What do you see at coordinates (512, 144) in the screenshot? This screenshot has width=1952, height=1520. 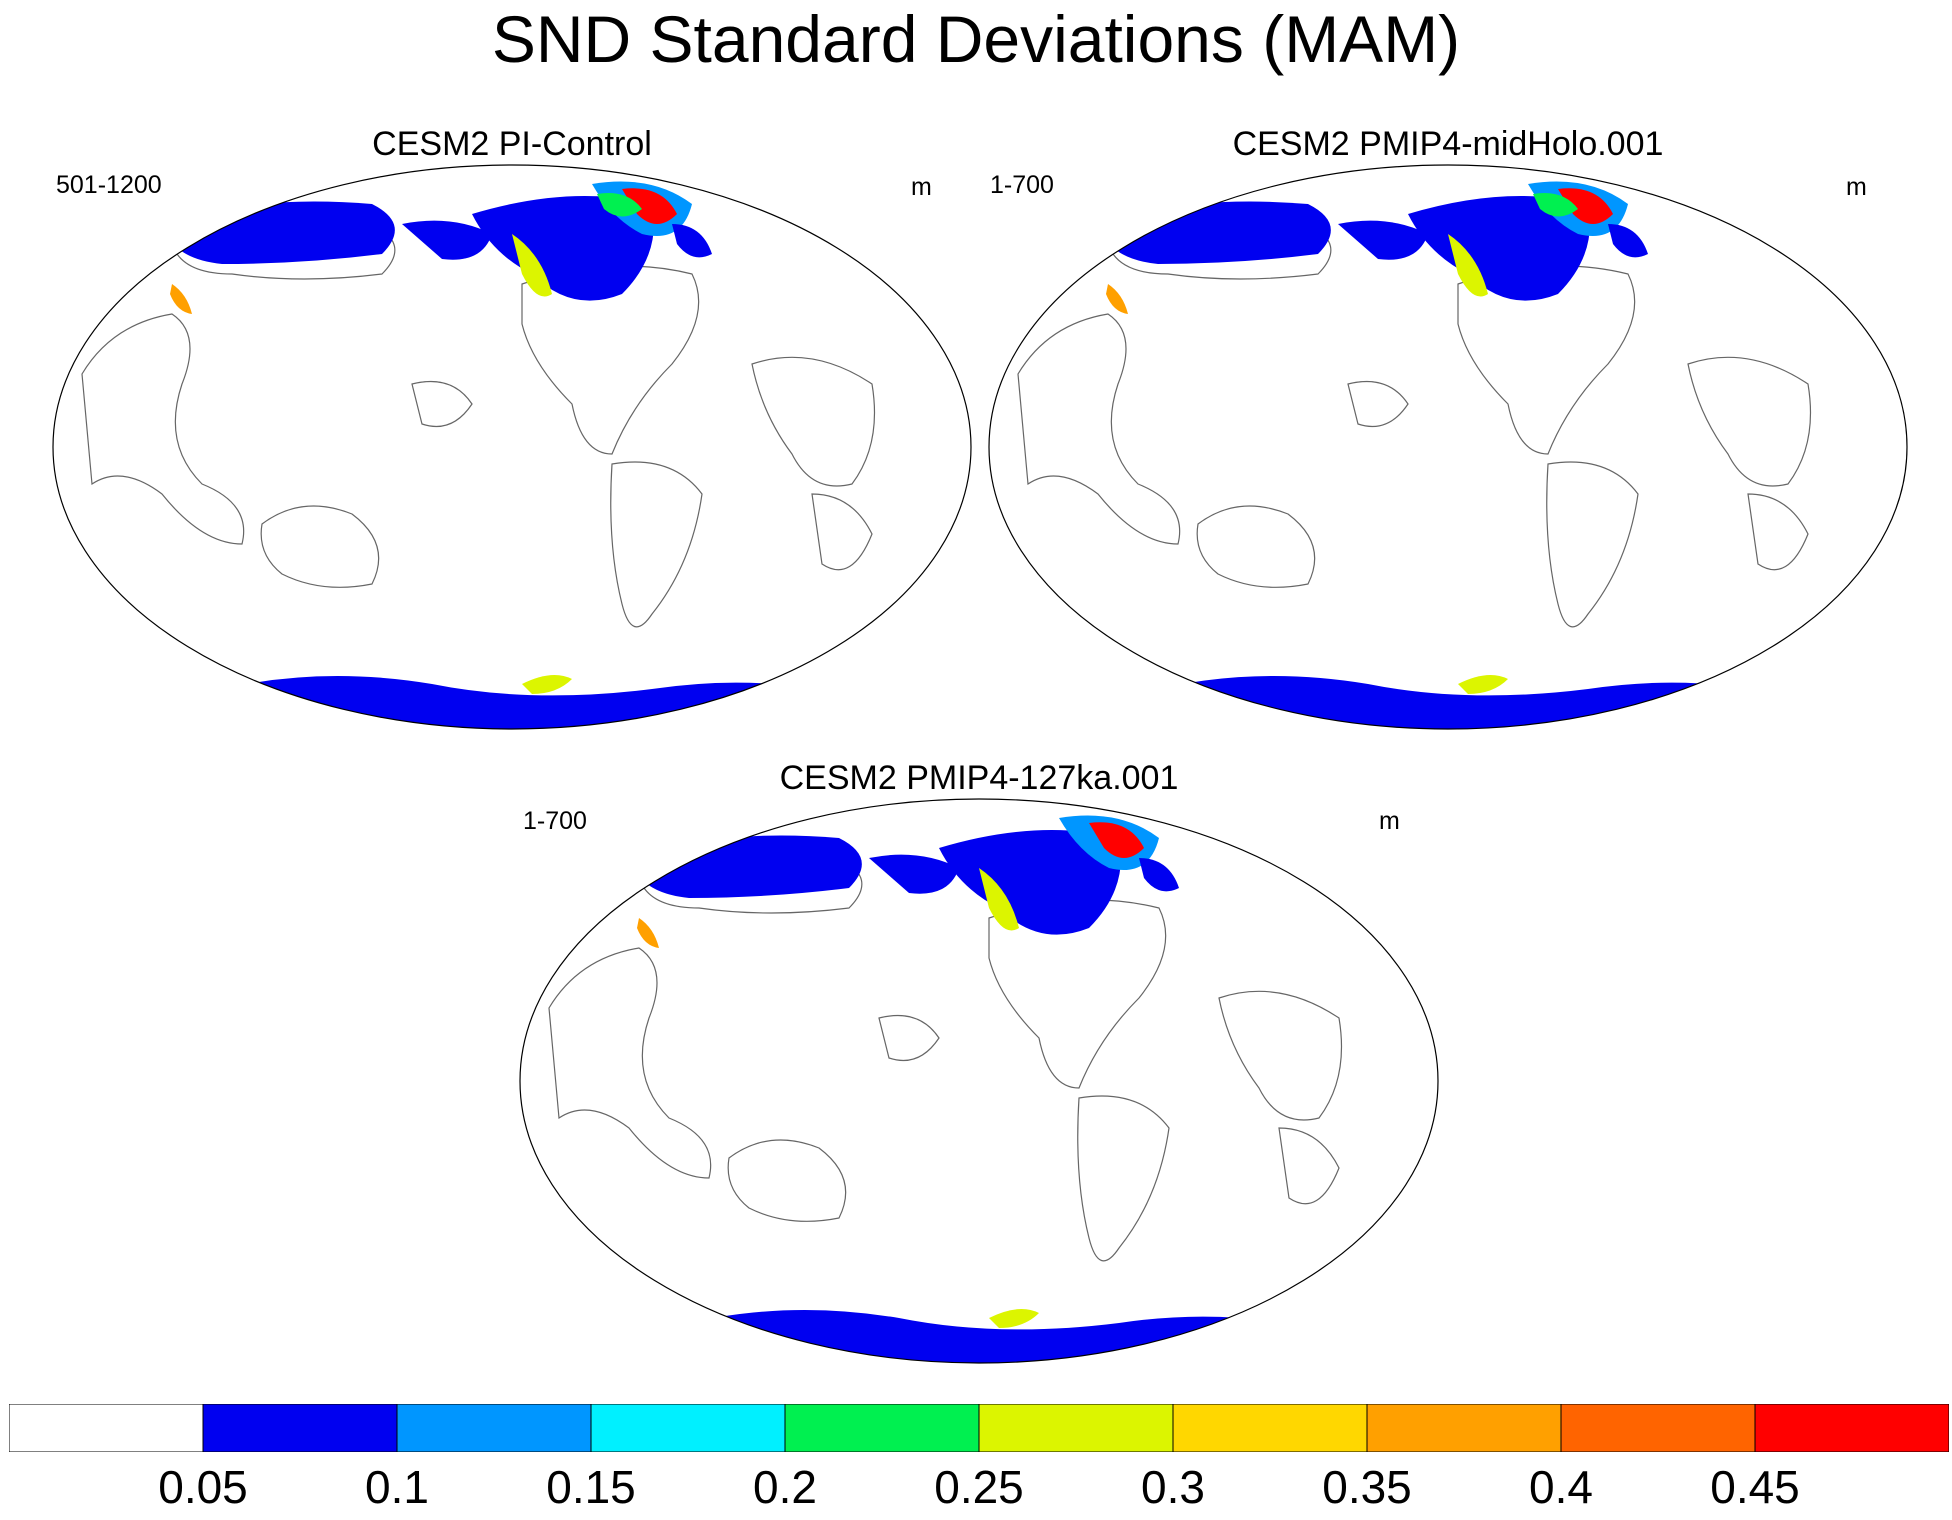 I see `panel-title: CESM2 PI-Control` at bounding box center [512, 144].